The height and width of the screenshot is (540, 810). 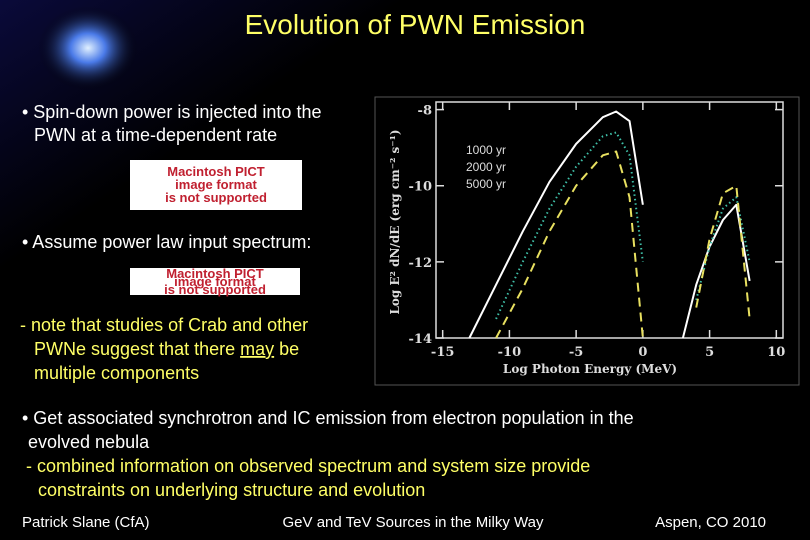 What do you see at coordinates (421, 339) in the screenshot?
I see `y-tick-label: -14` at bounding box center [421, 339].